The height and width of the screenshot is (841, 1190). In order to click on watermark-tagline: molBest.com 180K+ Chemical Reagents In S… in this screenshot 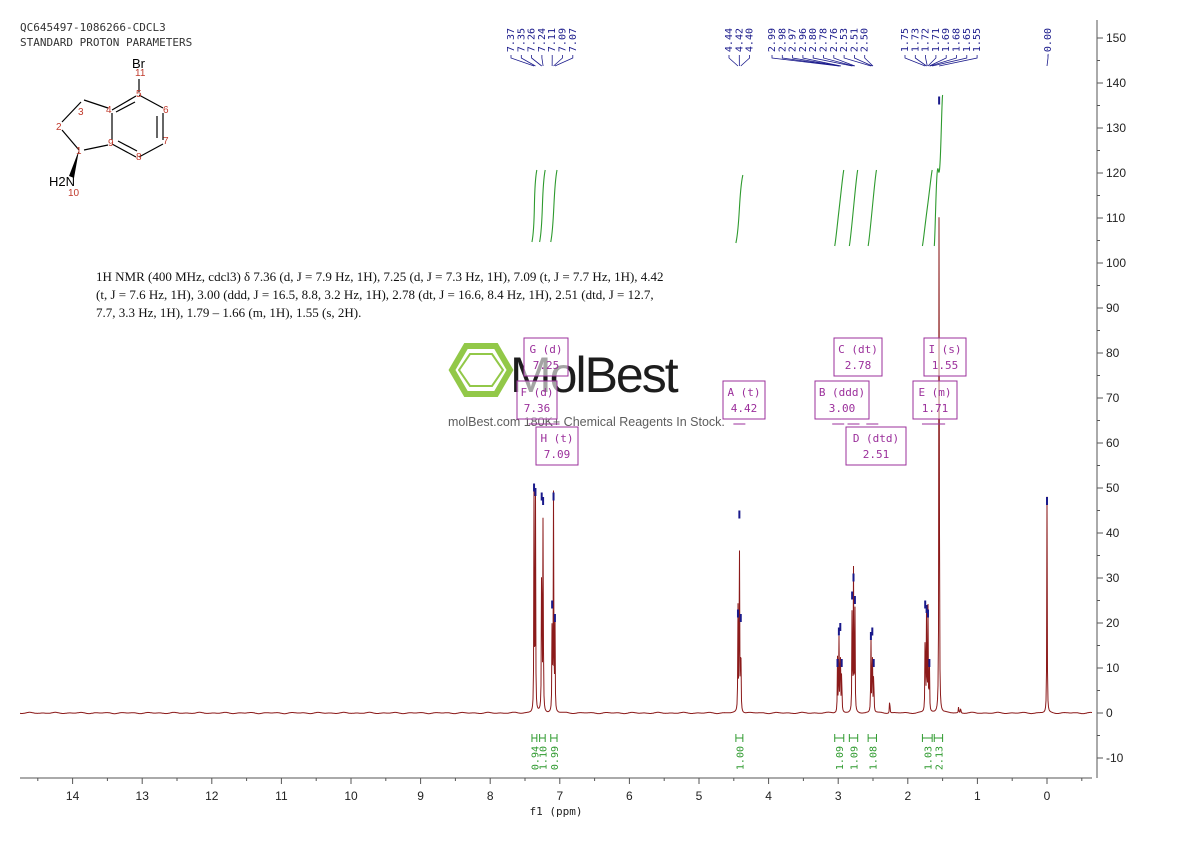, I will do `click(586, 422)`.